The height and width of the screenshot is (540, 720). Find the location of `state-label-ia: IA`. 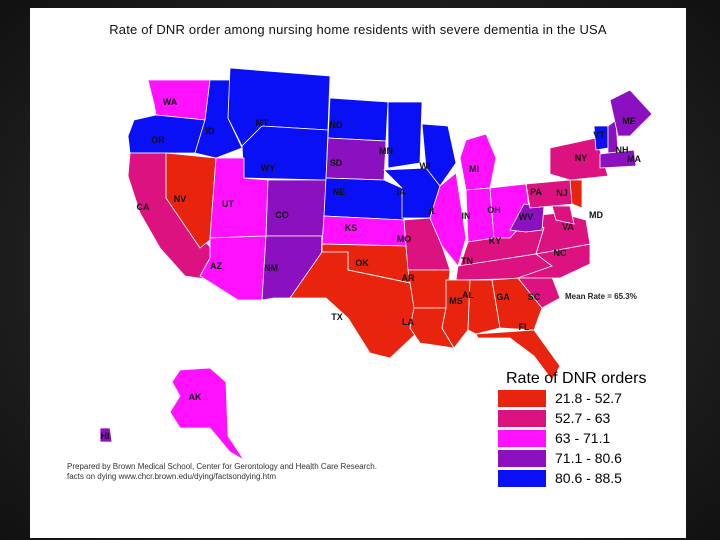

state-label-ia: IA is located at coordinates (402, 192).